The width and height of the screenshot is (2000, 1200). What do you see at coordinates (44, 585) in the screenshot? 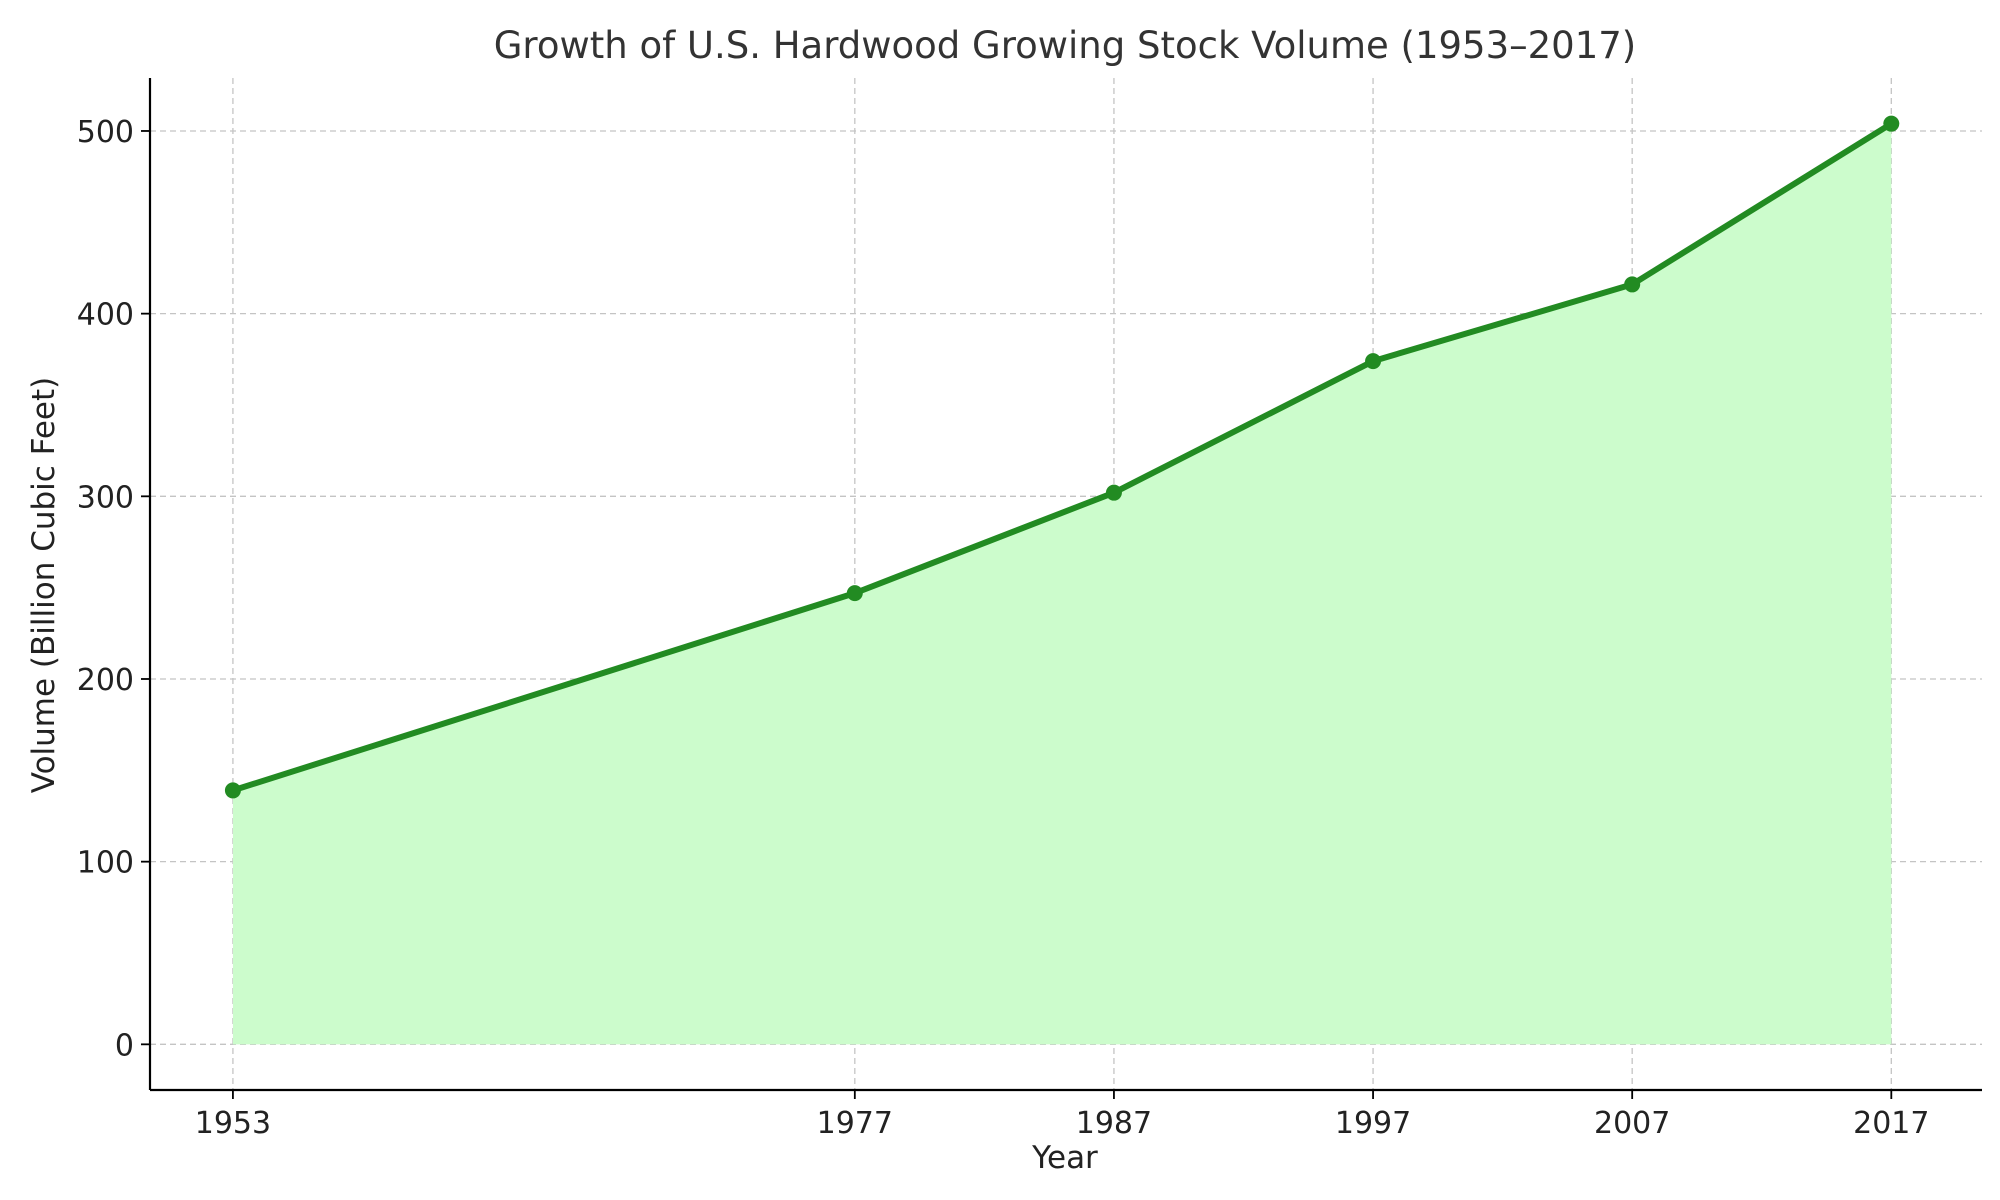
I see `y-axis-title: Volume (Billion Cubic Feet)` at bounding box center [44, 585].